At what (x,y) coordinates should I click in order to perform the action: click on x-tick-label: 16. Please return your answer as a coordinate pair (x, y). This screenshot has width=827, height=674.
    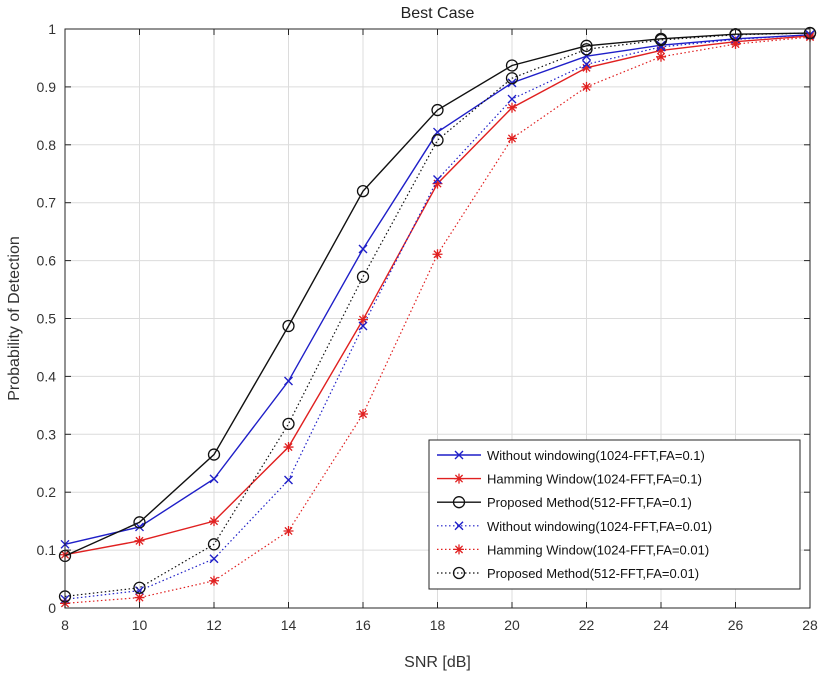
    Looking at the image, I should click on (363, 625).